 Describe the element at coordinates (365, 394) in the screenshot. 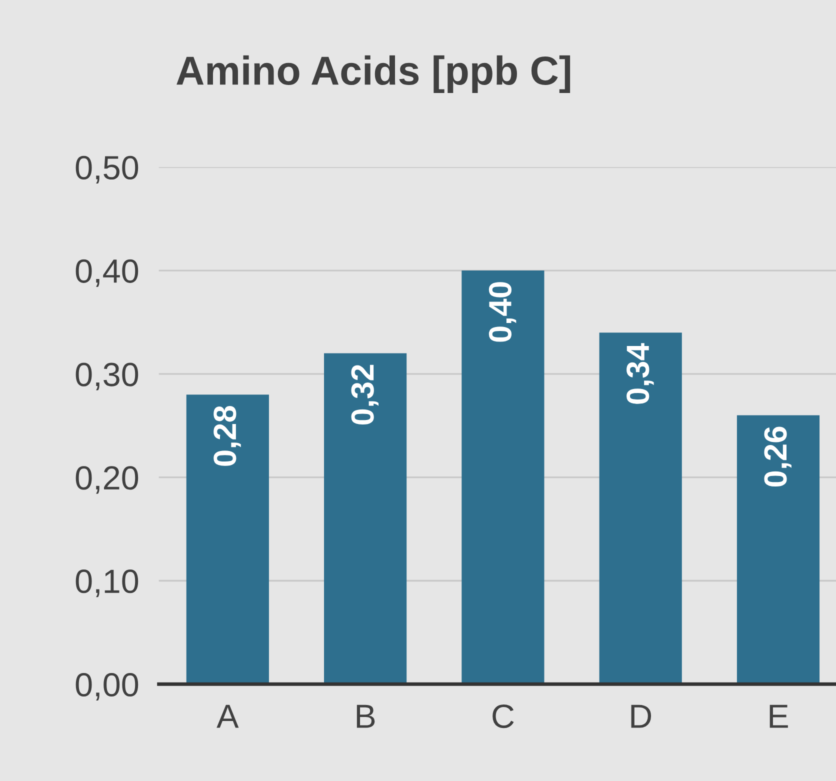

I see `data-label: 0,32` at that location.